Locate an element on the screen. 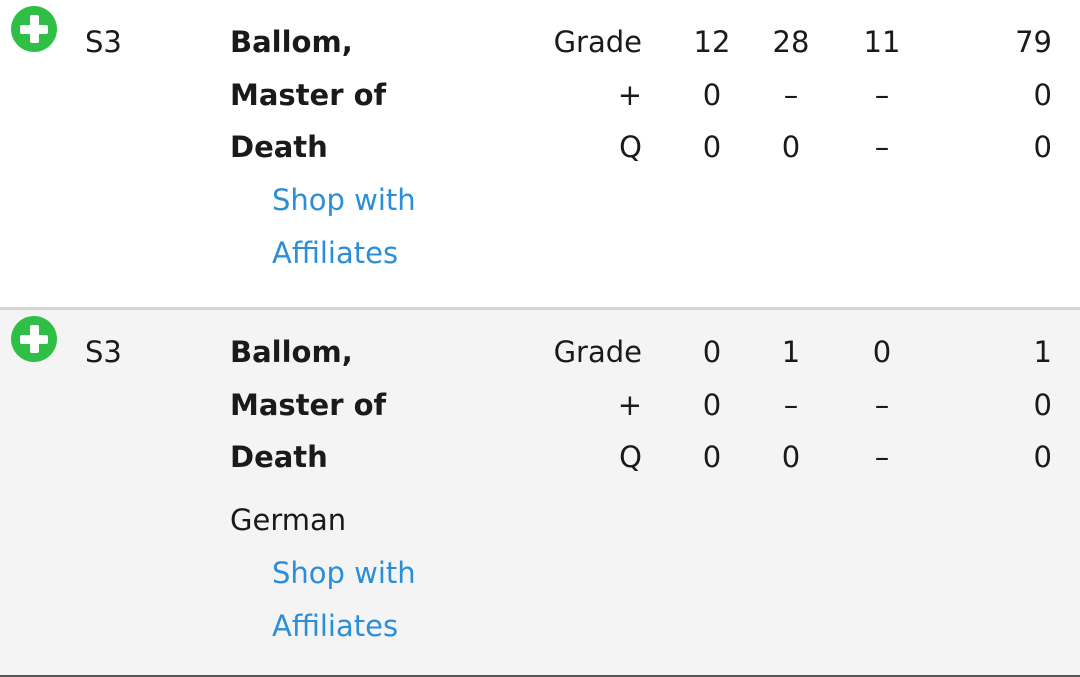 This screenshot has height=677, width=1080. count-cell: 1 is located at coordinates (791, 352).